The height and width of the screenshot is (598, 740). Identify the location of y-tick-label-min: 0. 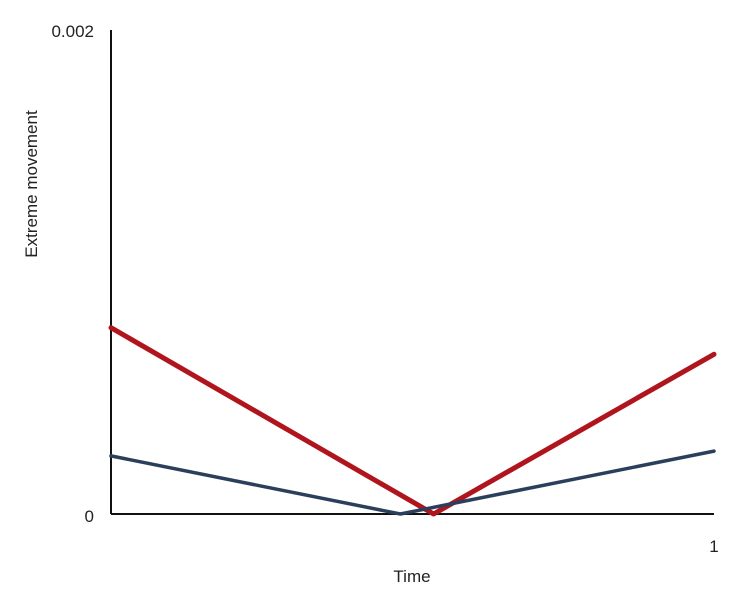
(89, 516).